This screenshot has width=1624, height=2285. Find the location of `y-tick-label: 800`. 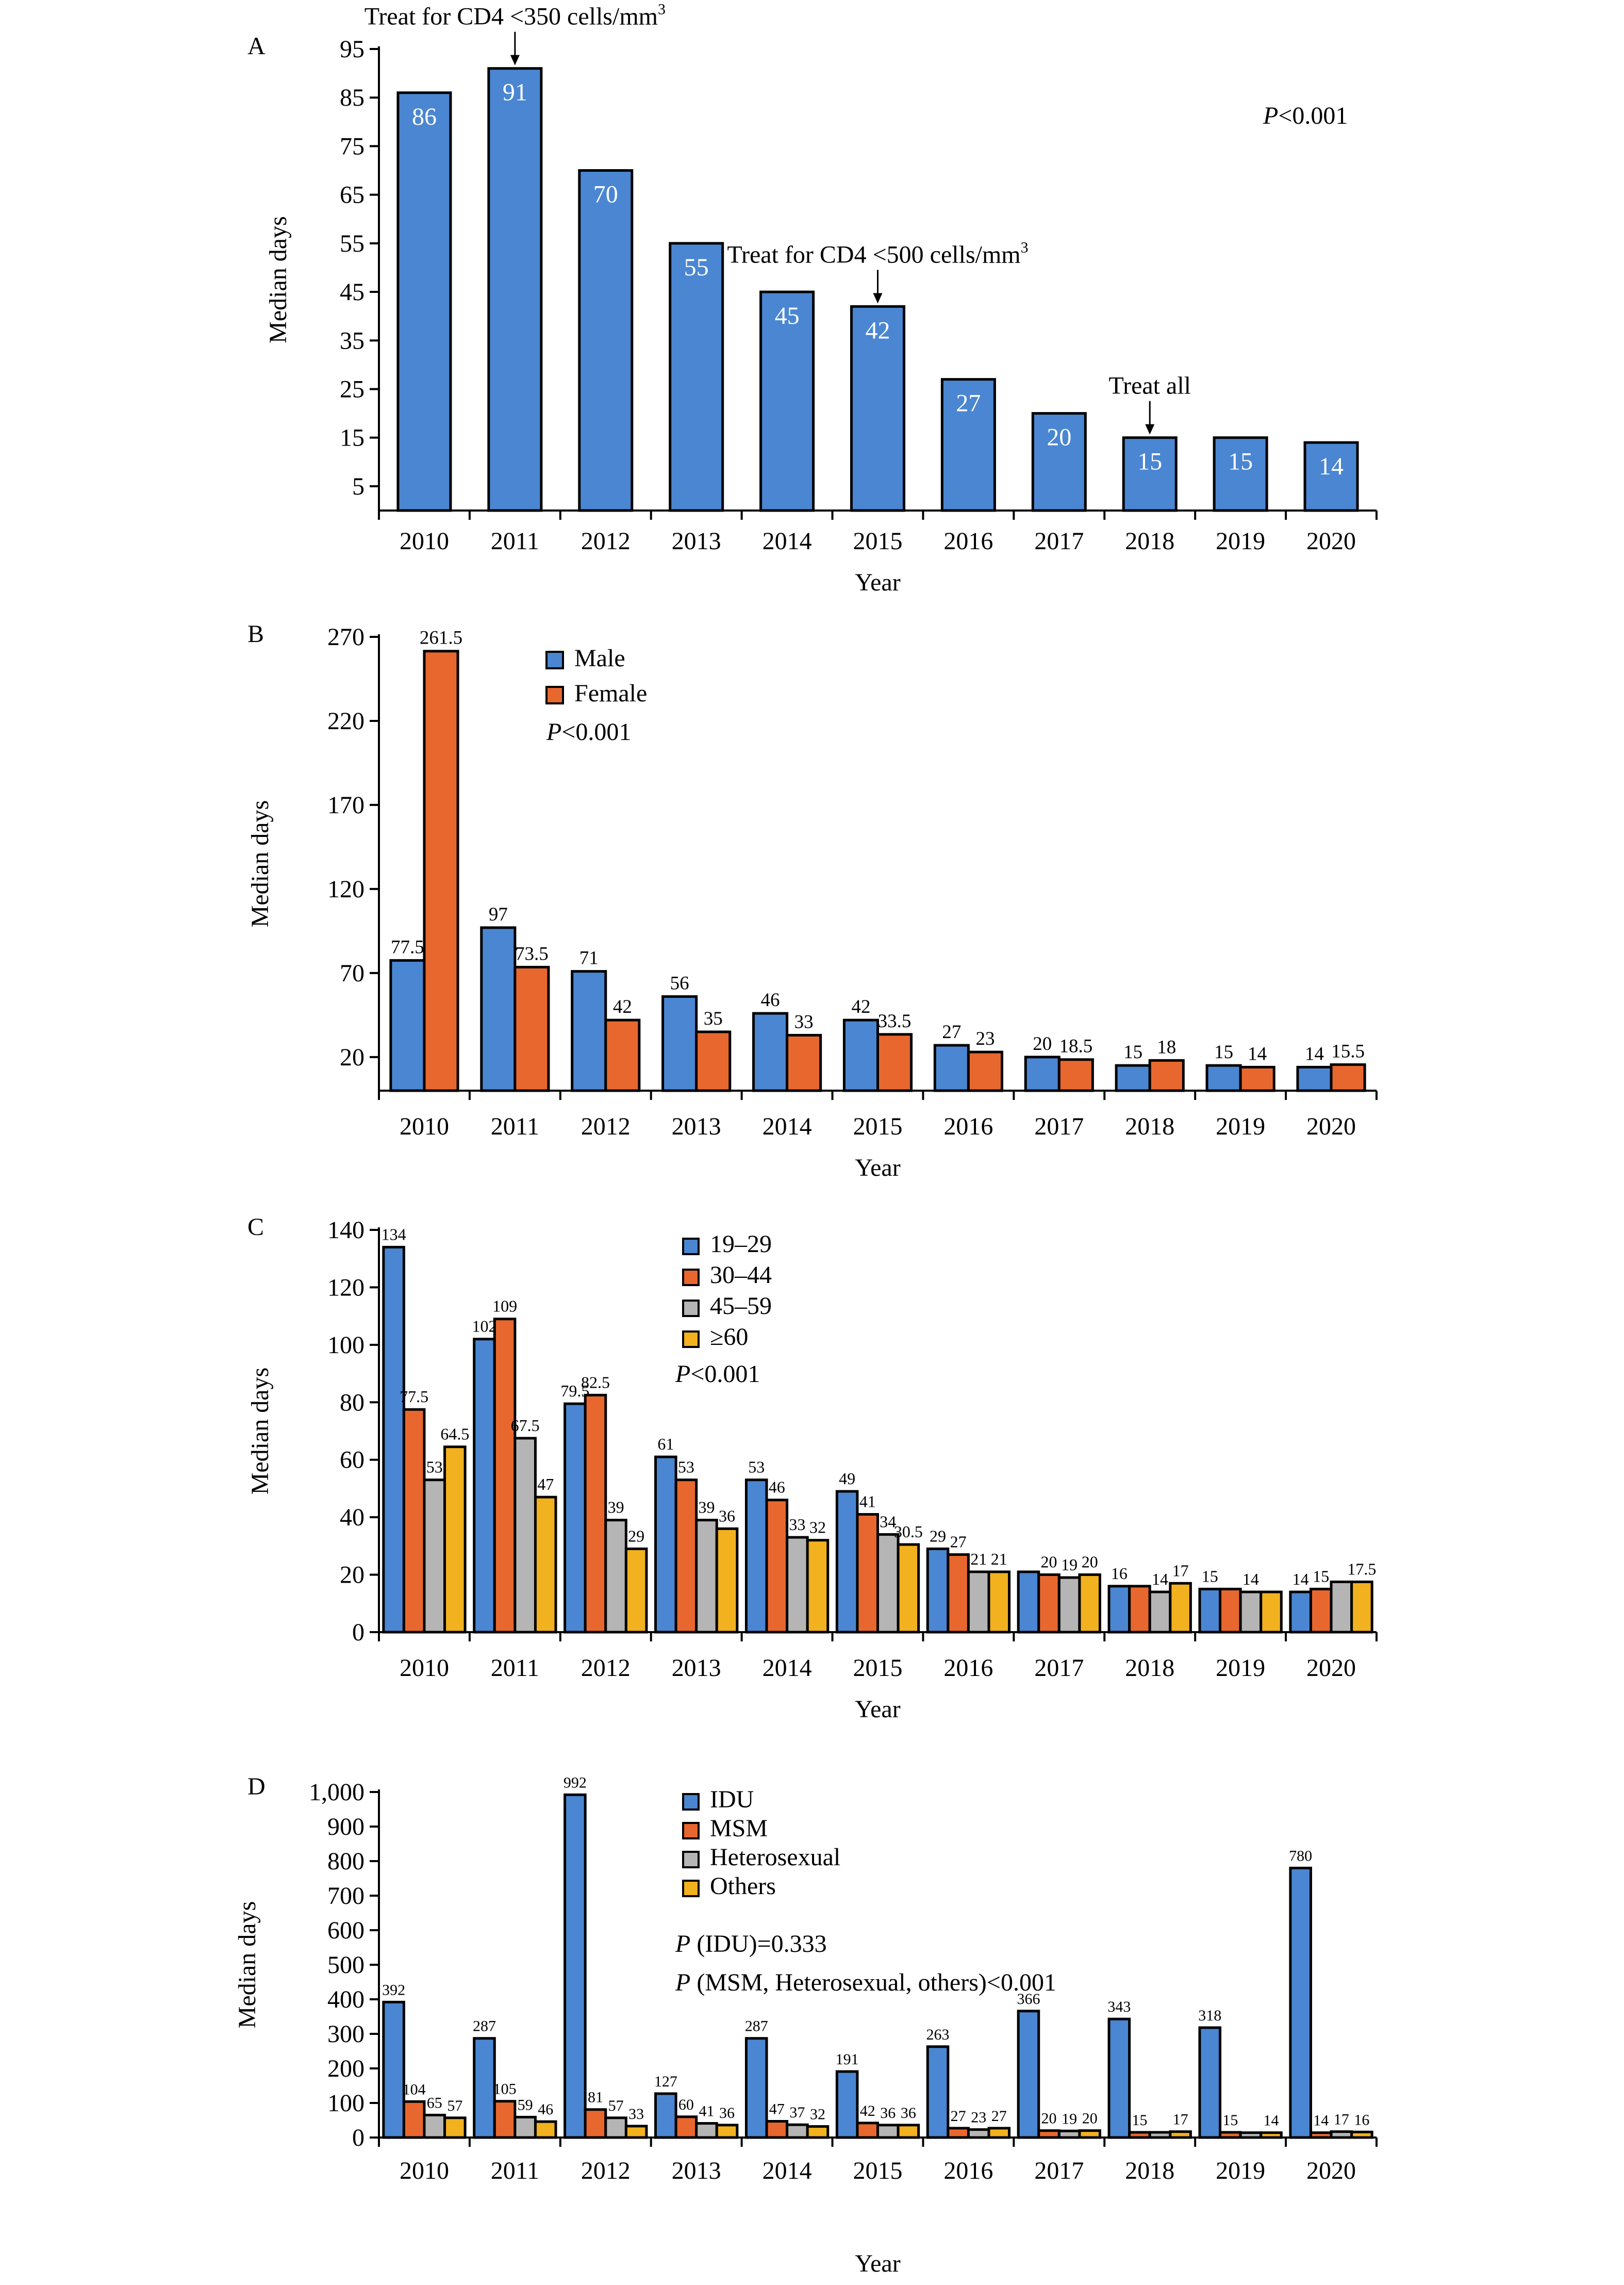

y-tick-label: 800 is located at coordinates (345, 1861).